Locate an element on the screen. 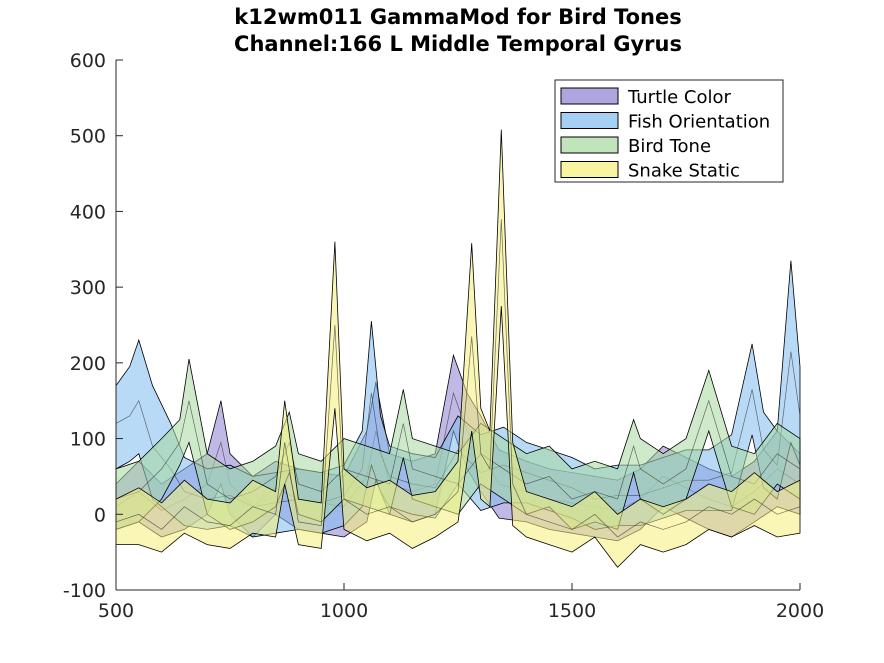  legend-item-fish-orientation: Fish Orientation is located at coordinates (665, 122).